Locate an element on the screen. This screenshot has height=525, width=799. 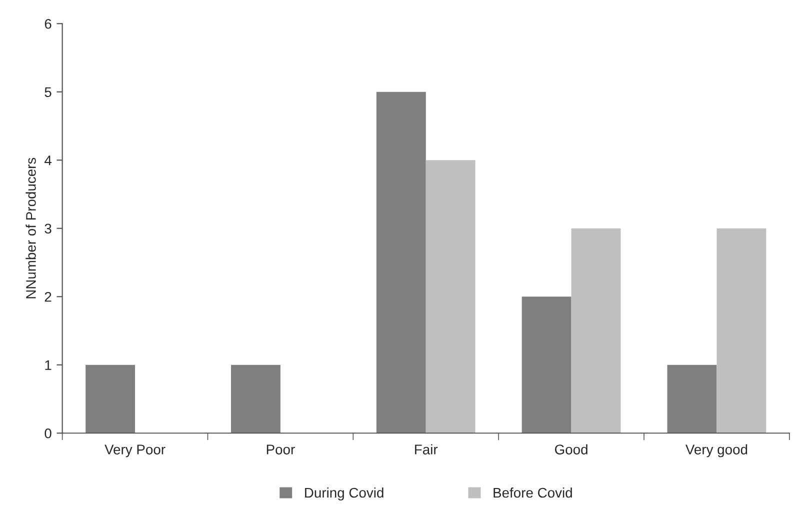
x-tick-label: Poor is located at coordinates (280, 449).